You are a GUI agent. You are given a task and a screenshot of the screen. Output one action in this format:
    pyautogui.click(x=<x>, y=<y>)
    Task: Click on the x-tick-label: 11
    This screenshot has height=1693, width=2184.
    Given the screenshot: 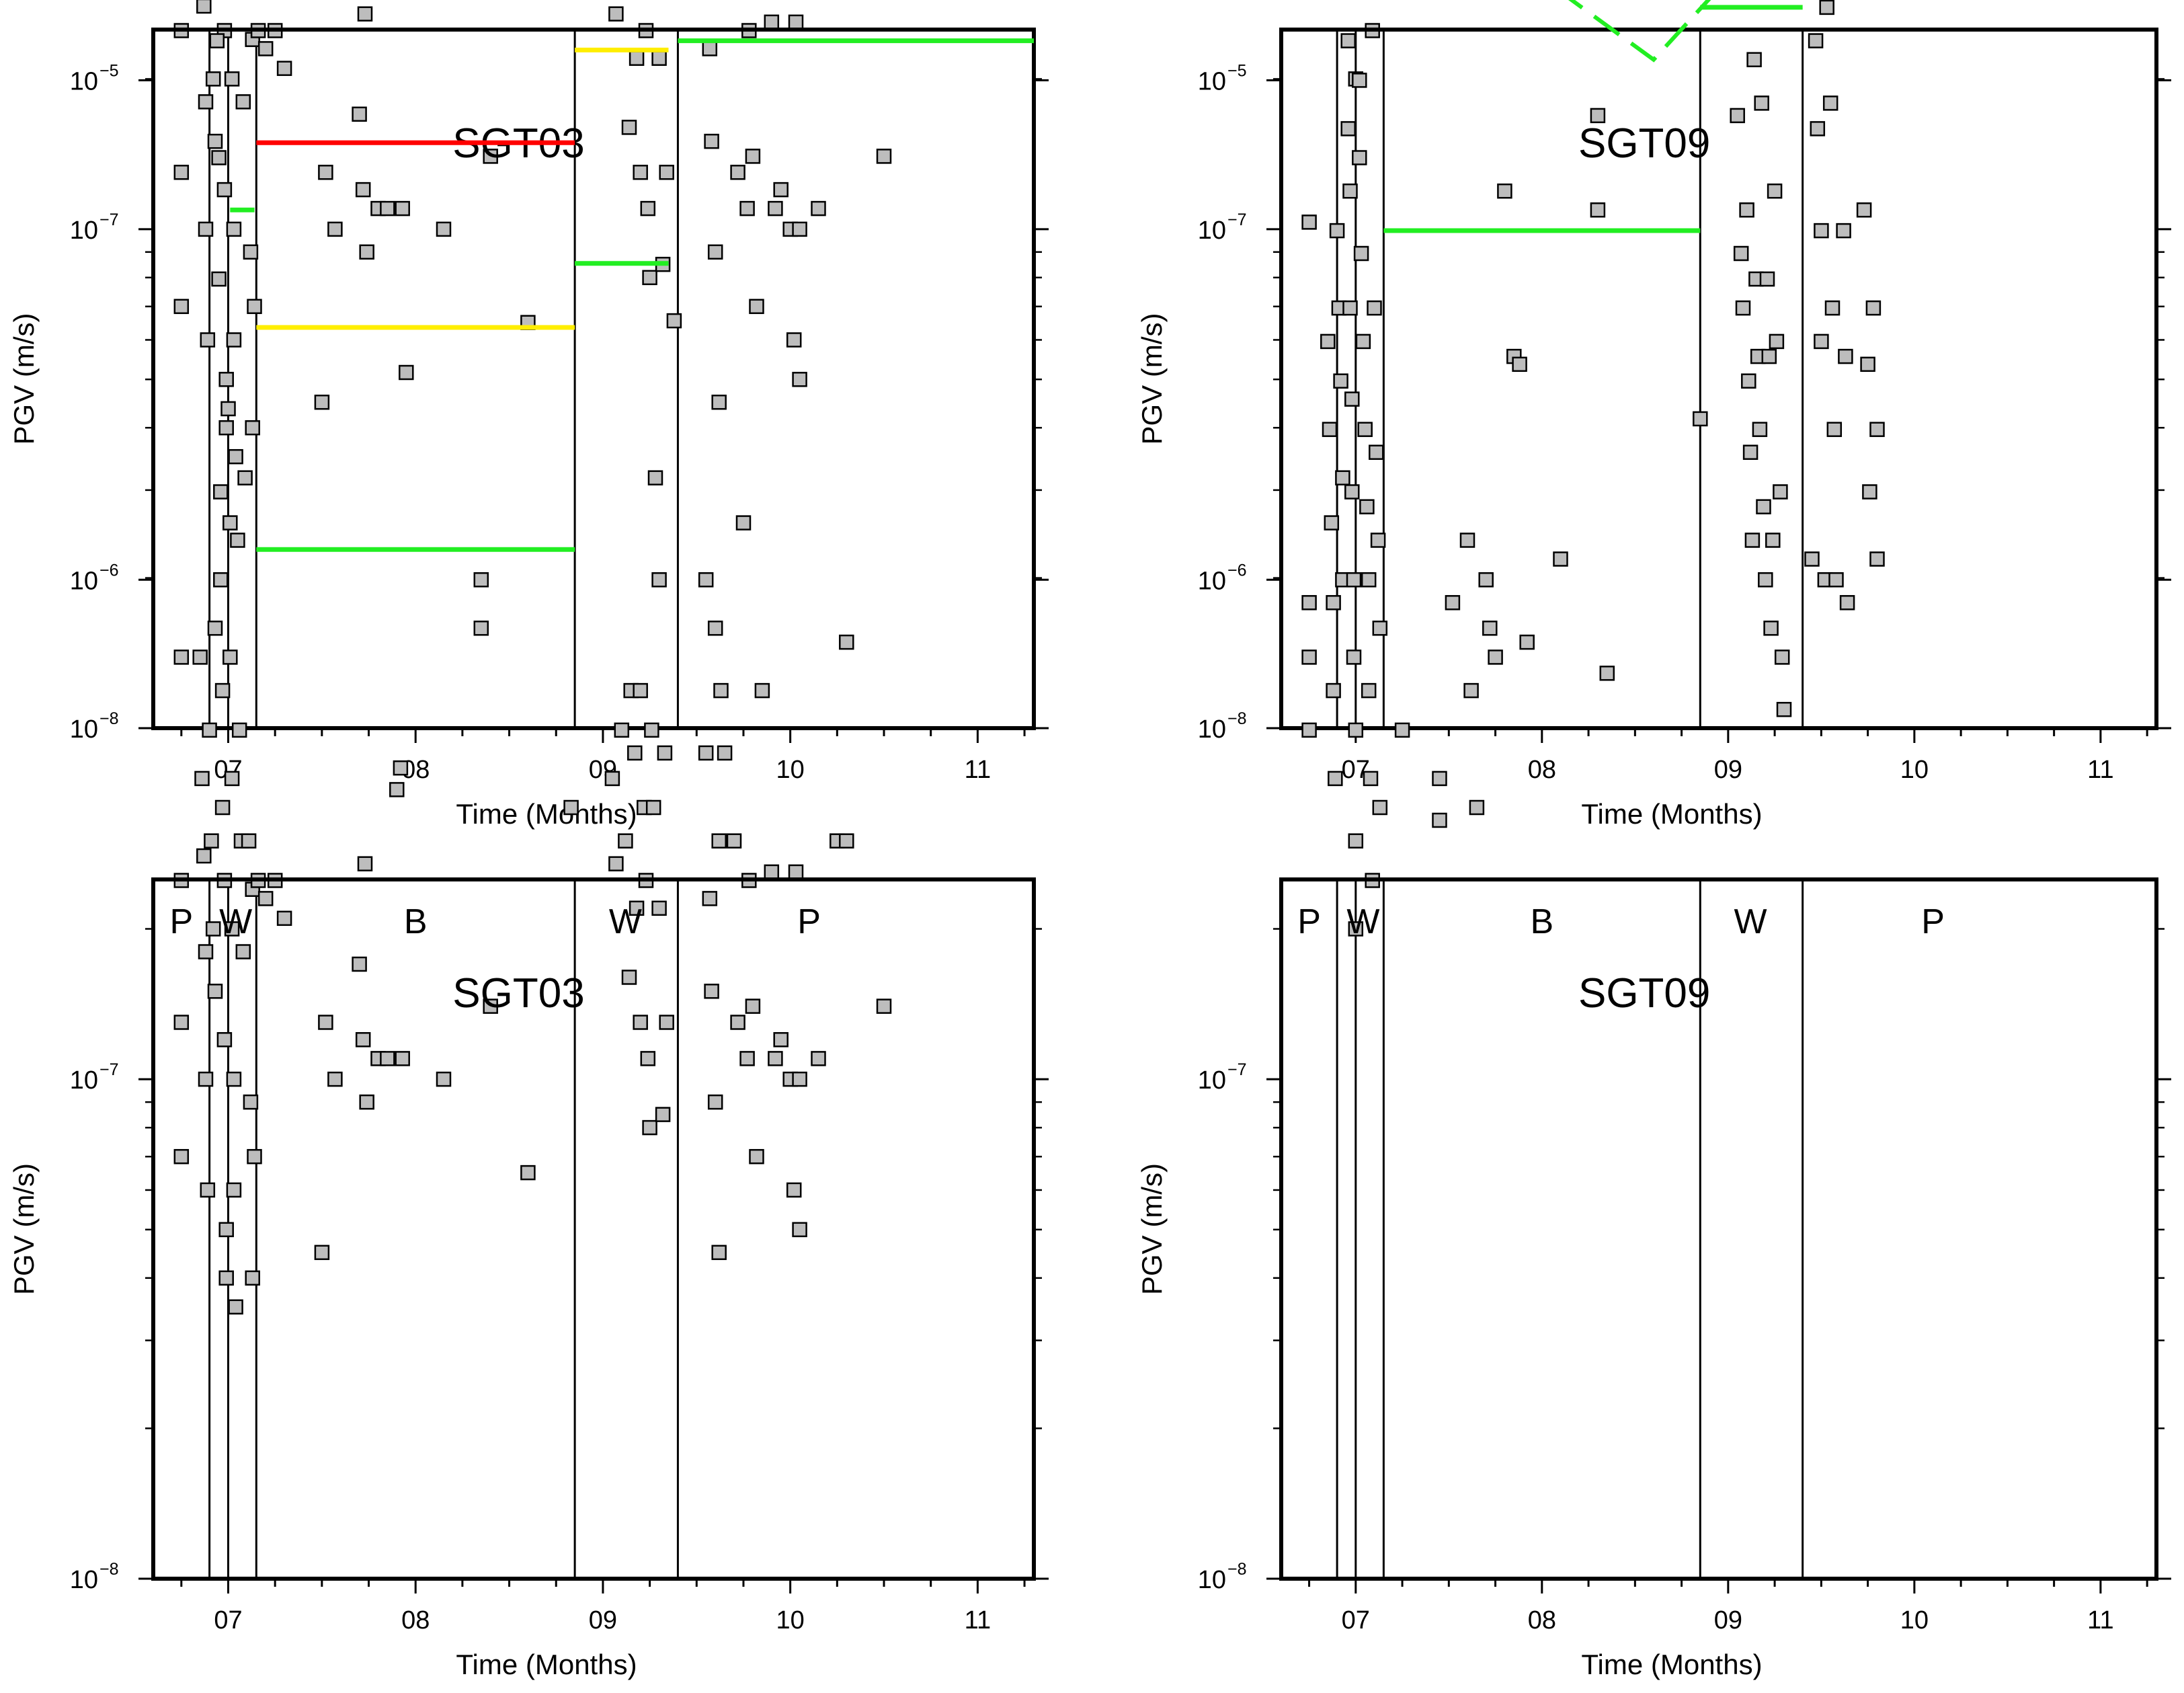 What is the action you would take?
    pyautogui.click(x=2100, y=1620)
    